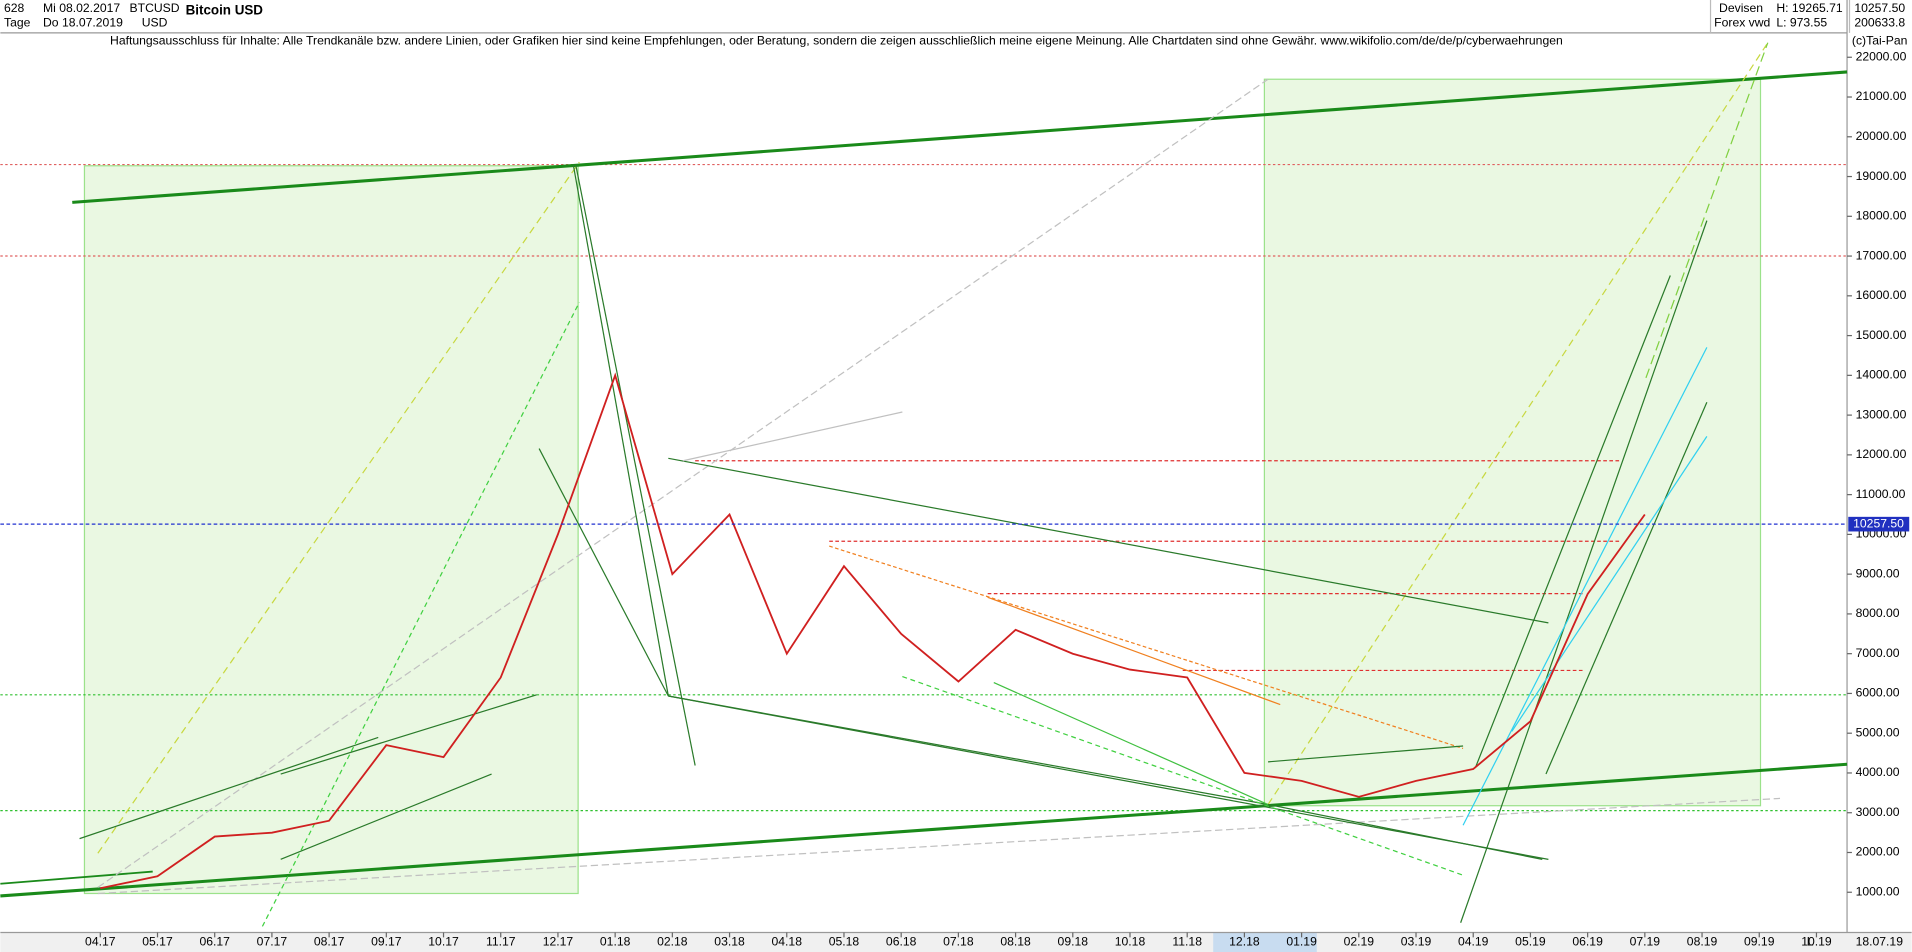 This screenshot has width=1912, height=952. Describe the element at coordinates (729, 941) in the screenshot. I see `x-tick-label: 03.18` at that location.